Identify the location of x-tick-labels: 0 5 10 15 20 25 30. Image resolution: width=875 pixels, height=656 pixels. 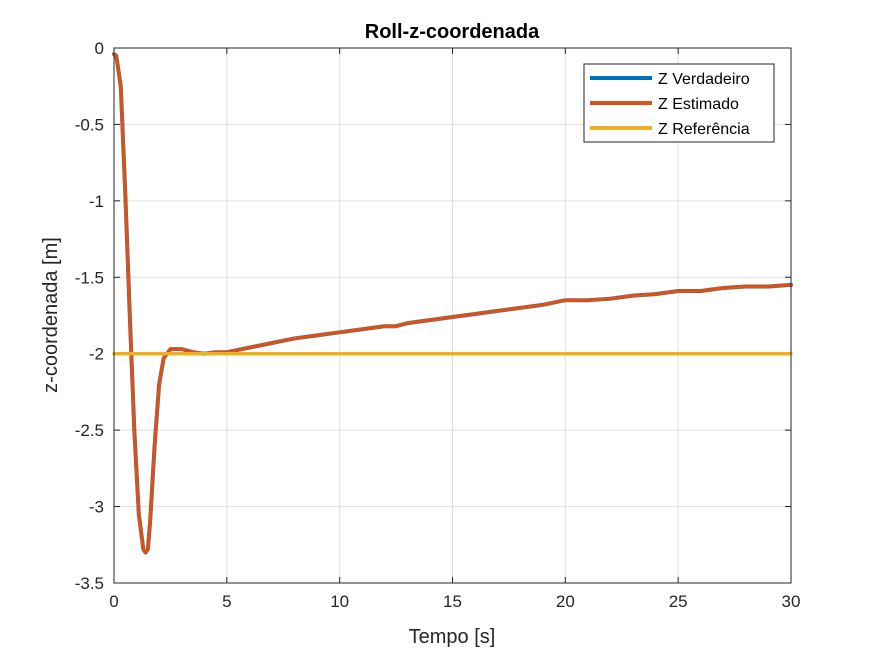
(454, 601).